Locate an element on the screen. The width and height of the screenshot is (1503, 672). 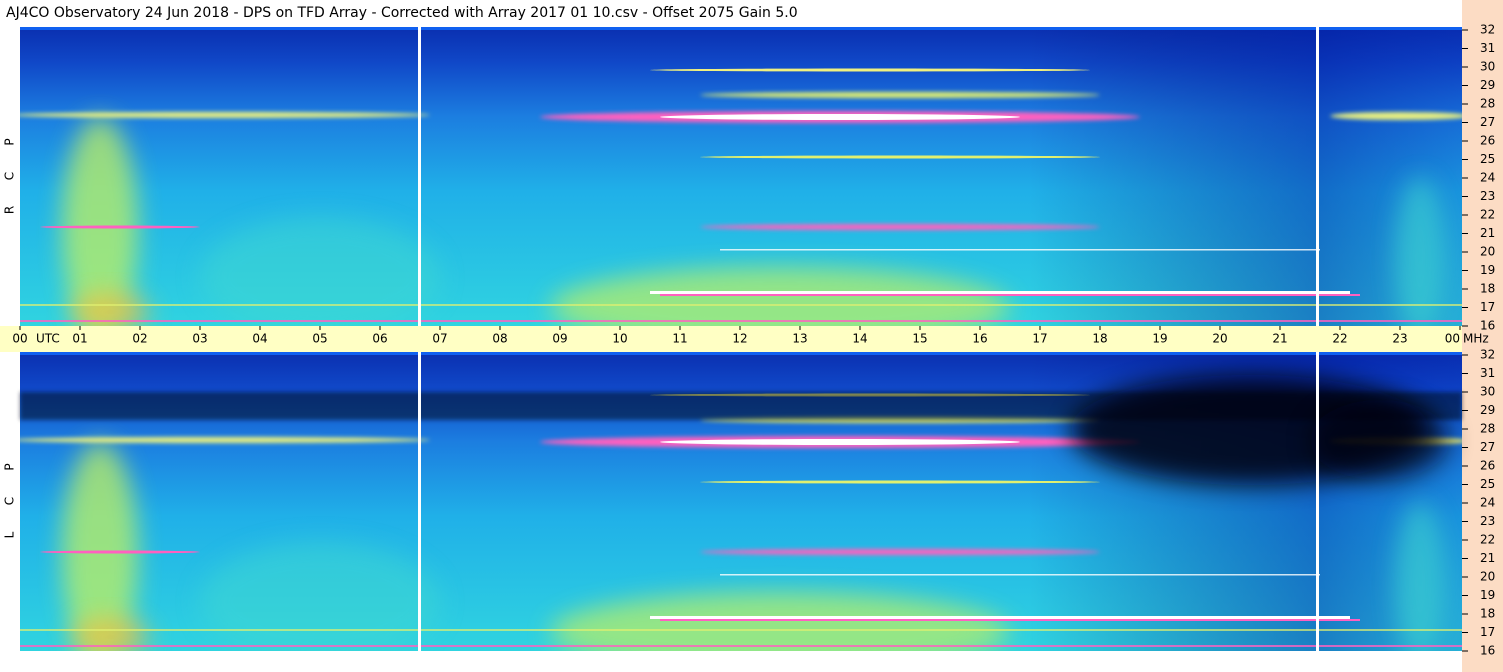
time-label: 18 is located at coordinates (1099, 339).